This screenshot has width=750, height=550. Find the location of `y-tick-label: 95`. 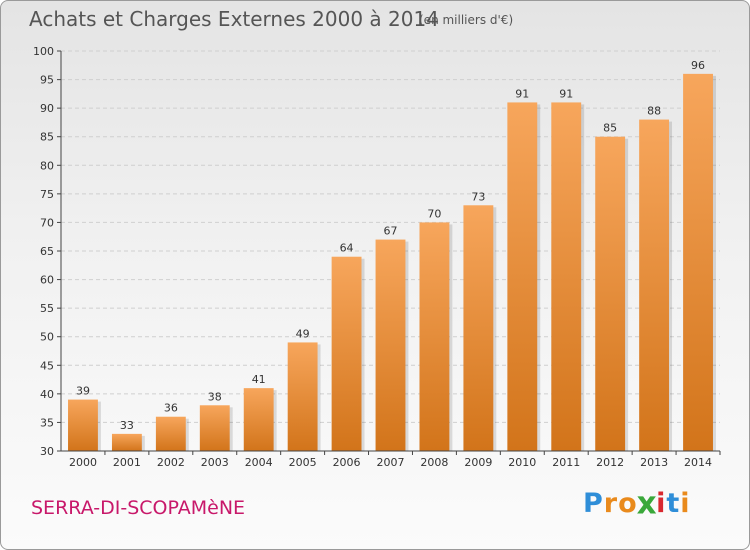

y-tick-label: 95 is located at coordinates (47, 80).